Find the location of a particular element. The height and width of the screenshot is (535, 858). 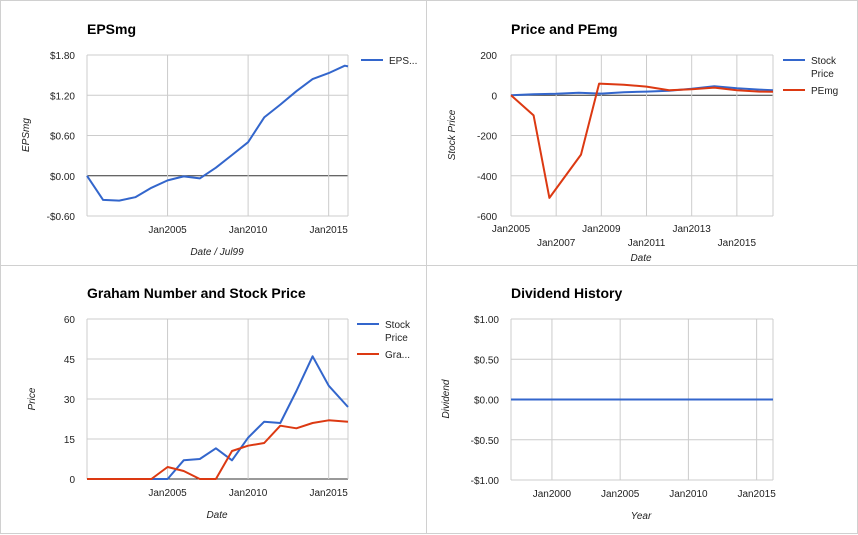

x-axis-title: Year is located at coordinates (641, 516).